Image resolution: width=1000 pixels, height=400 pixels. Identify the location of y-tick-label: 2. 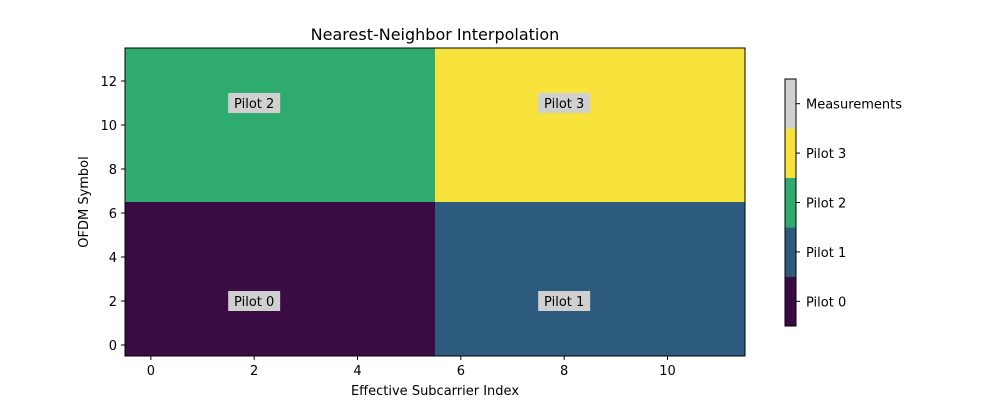
(113, 302).